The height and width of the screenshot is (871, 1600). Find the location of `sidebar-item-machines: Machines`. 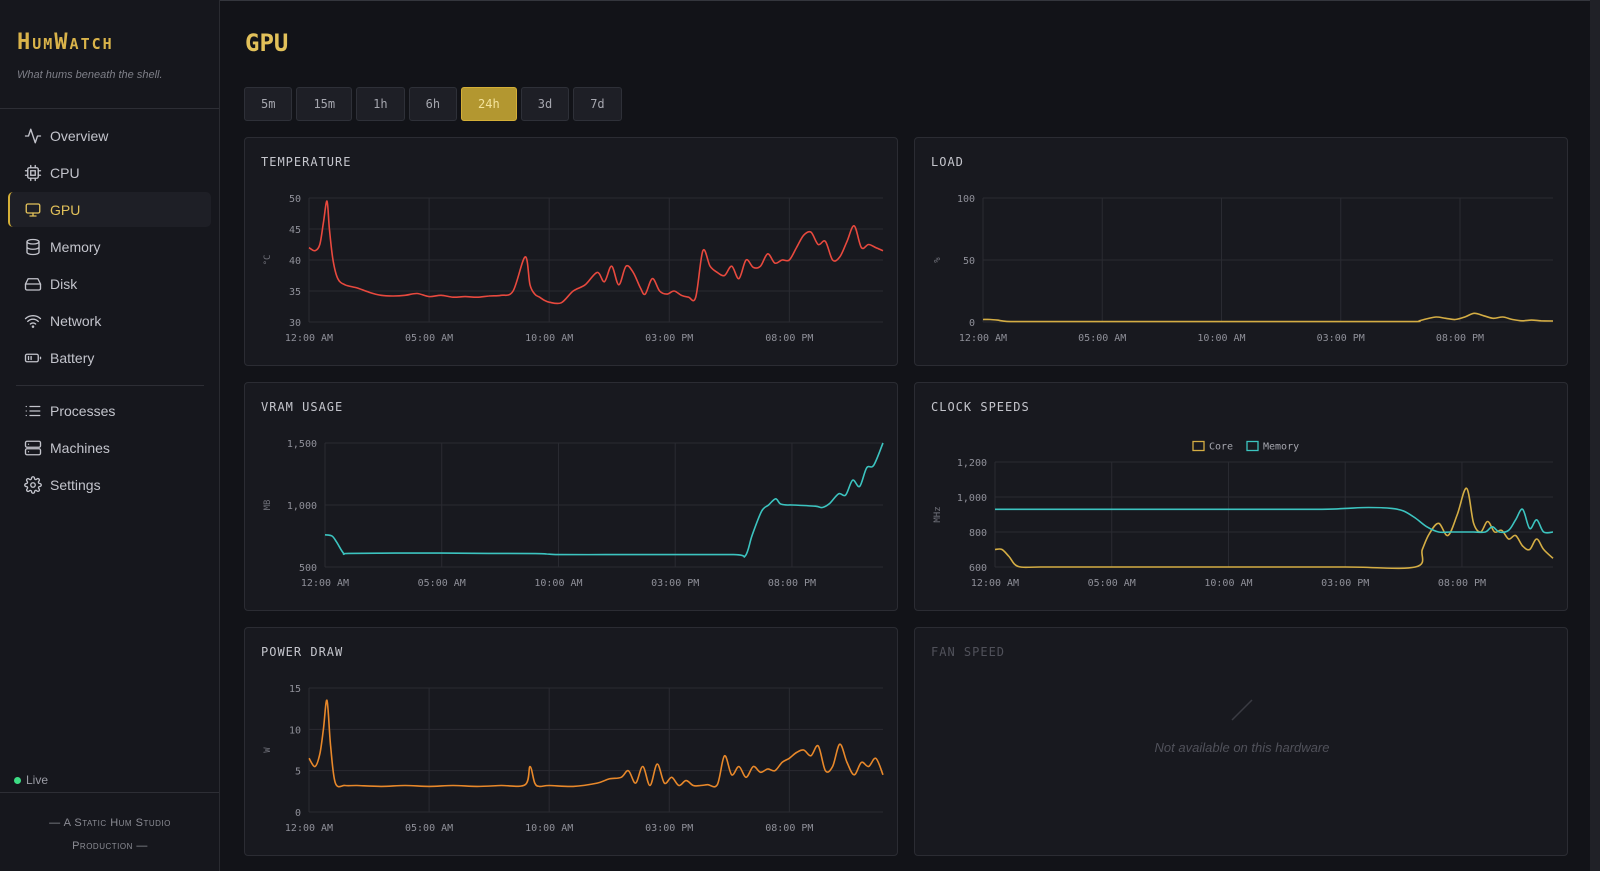

sidebar-item-machines: Machines is located at coordinates (109, 447).